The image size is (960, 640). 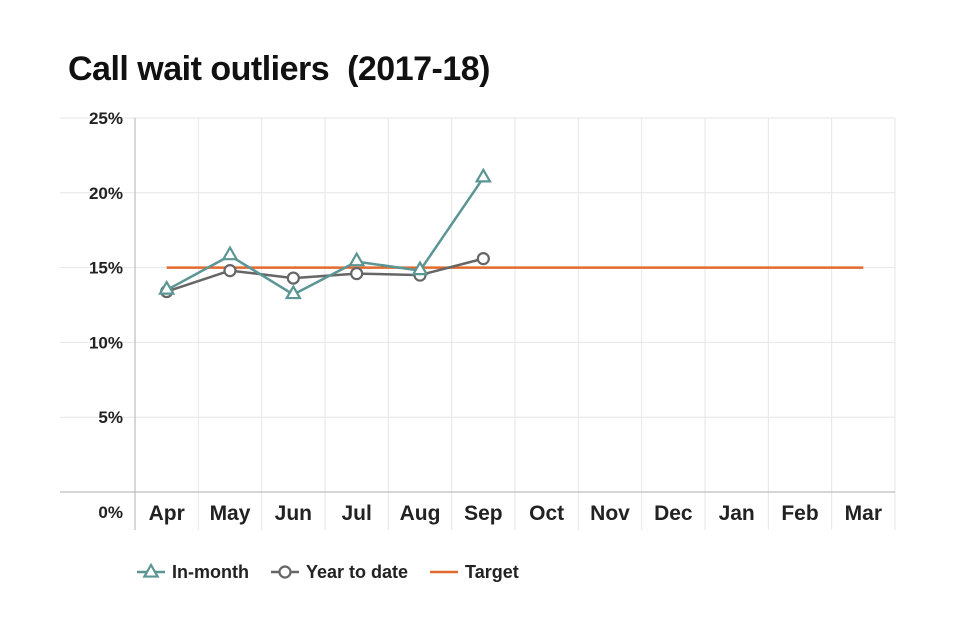 What do you see at coordinates (110, 512) in the screenshot?
I see `y-tick-label: 0%` at bounding box center [110, 512].